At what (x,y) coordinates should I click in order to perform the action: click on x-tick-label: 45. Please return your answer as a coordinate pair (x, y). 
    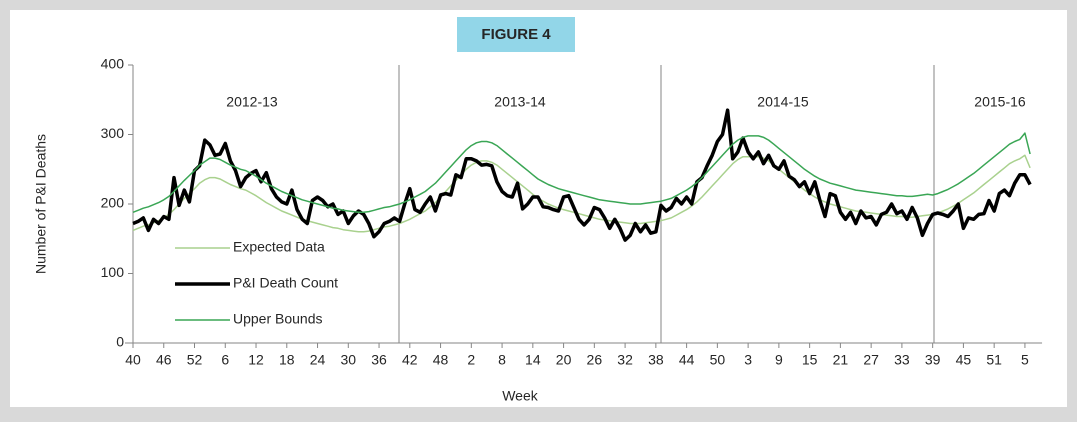
    Looking at the image, I should click on (964, 360).